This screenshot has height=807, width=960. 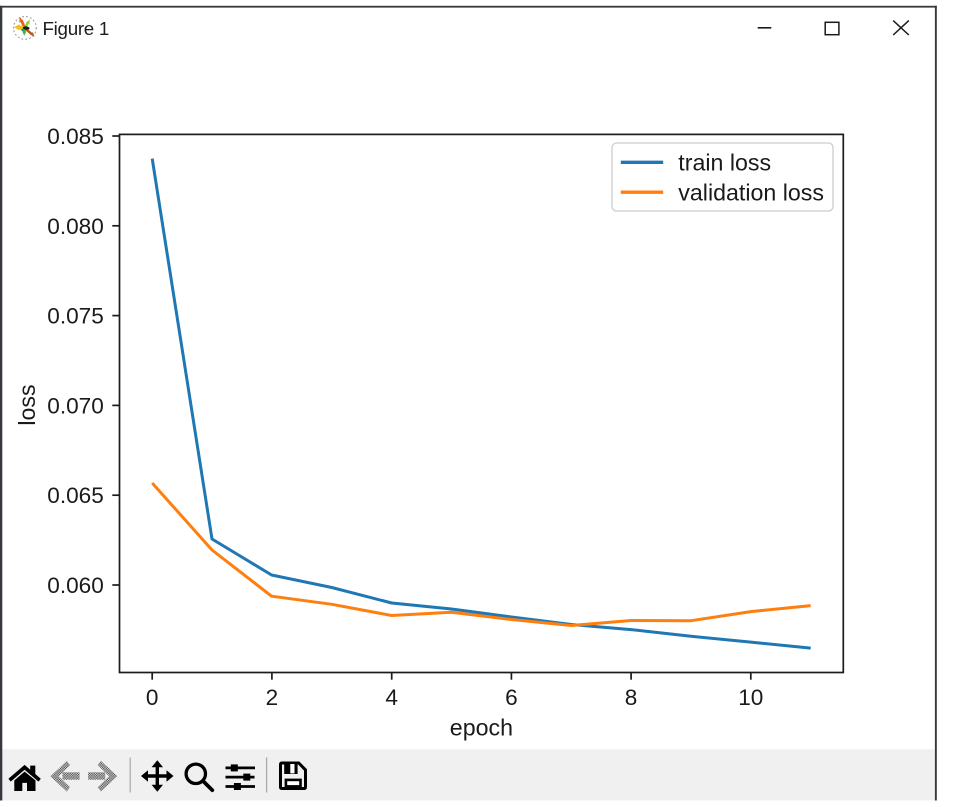 I want to click on svg-text: 0.075, so click(x=75, y=316).